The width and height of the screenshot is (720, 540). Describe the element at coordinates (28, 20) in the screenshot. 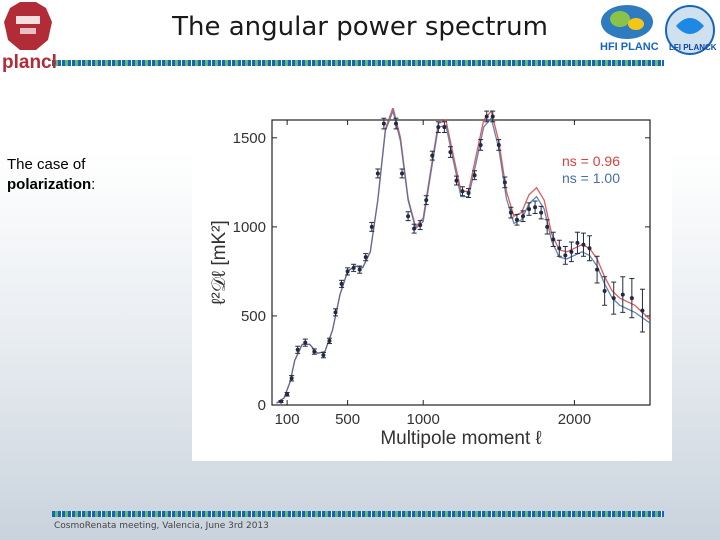

I see `planck-logo-detail` at that location.